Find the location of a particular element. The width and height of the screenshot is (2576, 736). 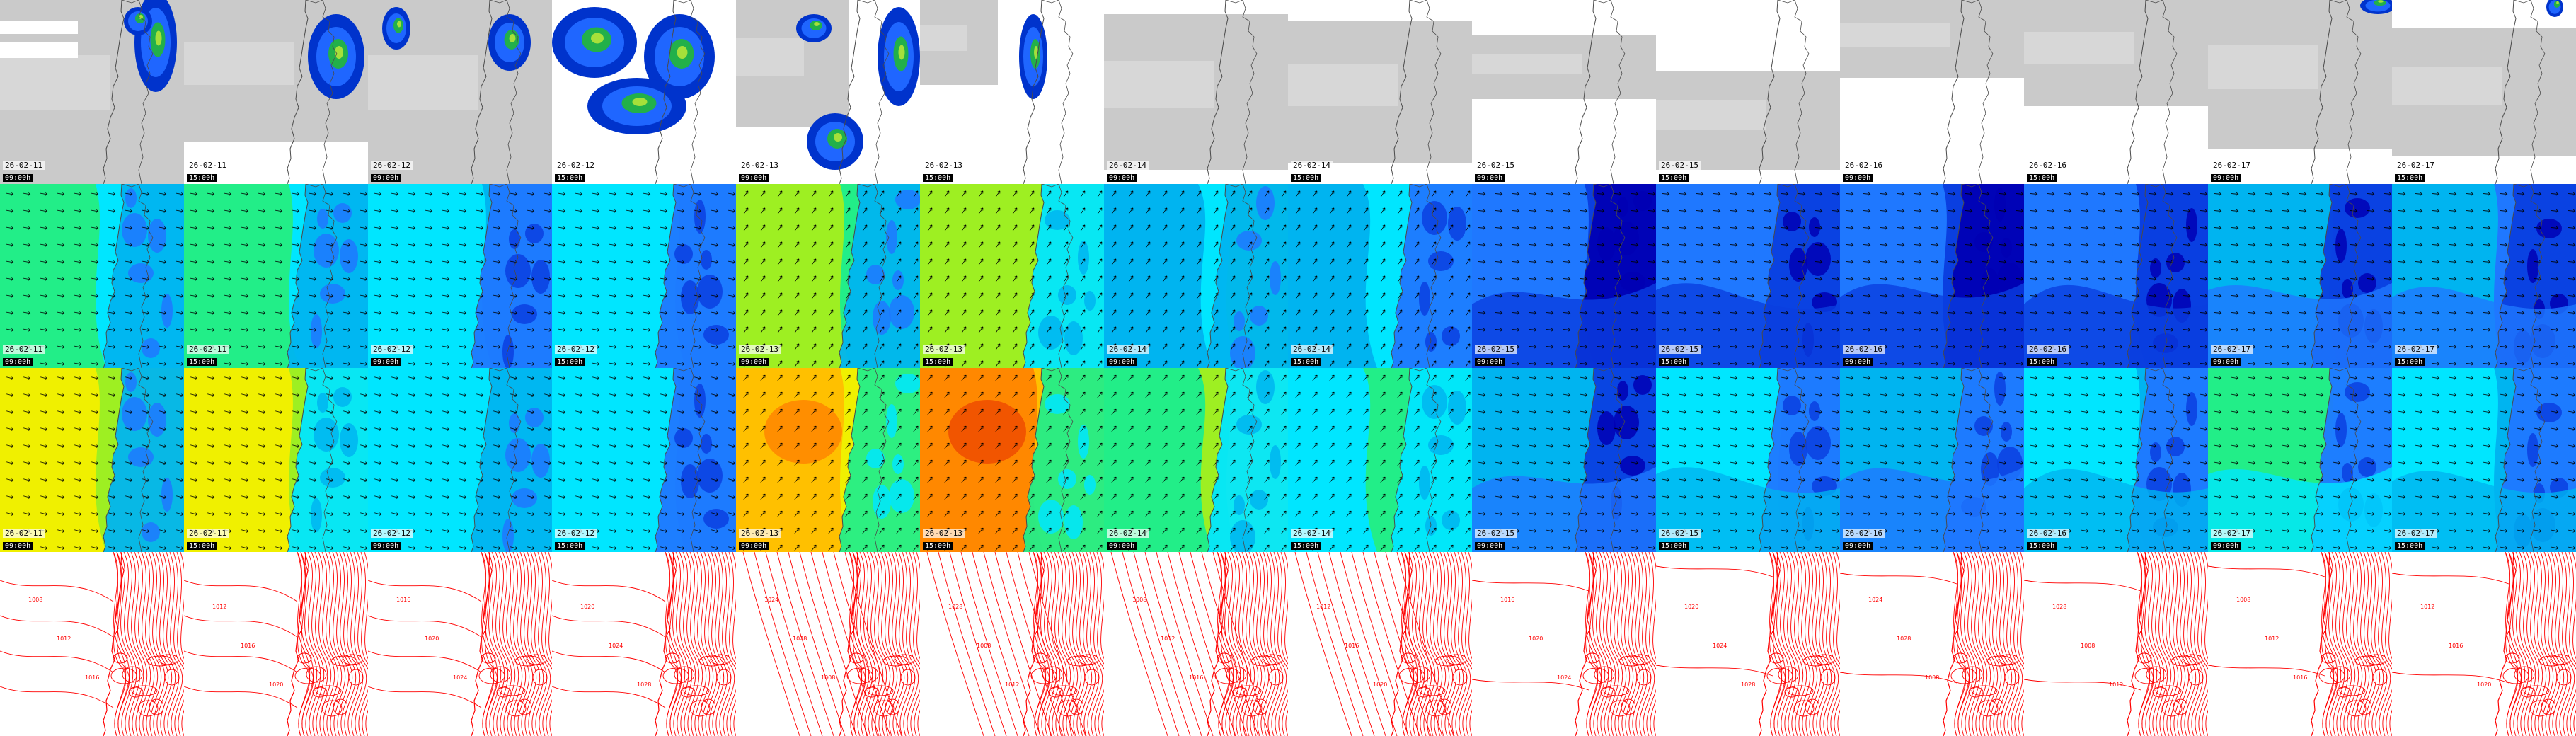

map-tile-wind-gust: 26-02-14 09:00h is located at coordinates (1196, 460).